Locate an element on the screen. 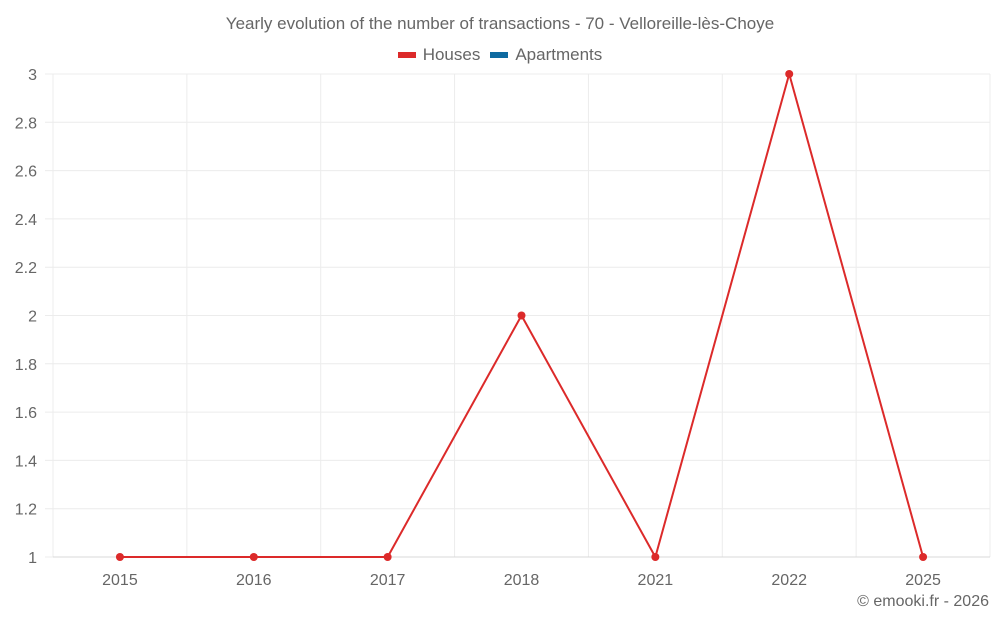  y-tick-label: 2.2 is located at coordinates (26, 268).